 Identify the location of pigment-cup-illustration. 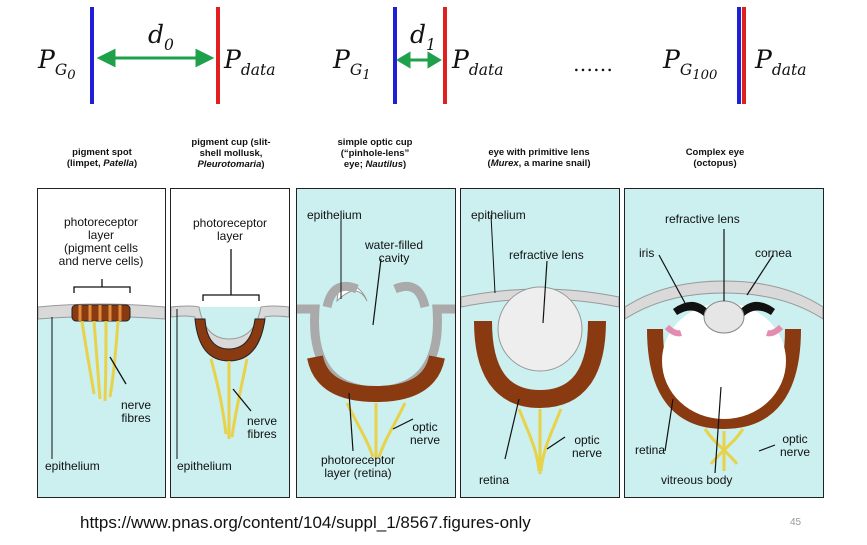
(230, 324).